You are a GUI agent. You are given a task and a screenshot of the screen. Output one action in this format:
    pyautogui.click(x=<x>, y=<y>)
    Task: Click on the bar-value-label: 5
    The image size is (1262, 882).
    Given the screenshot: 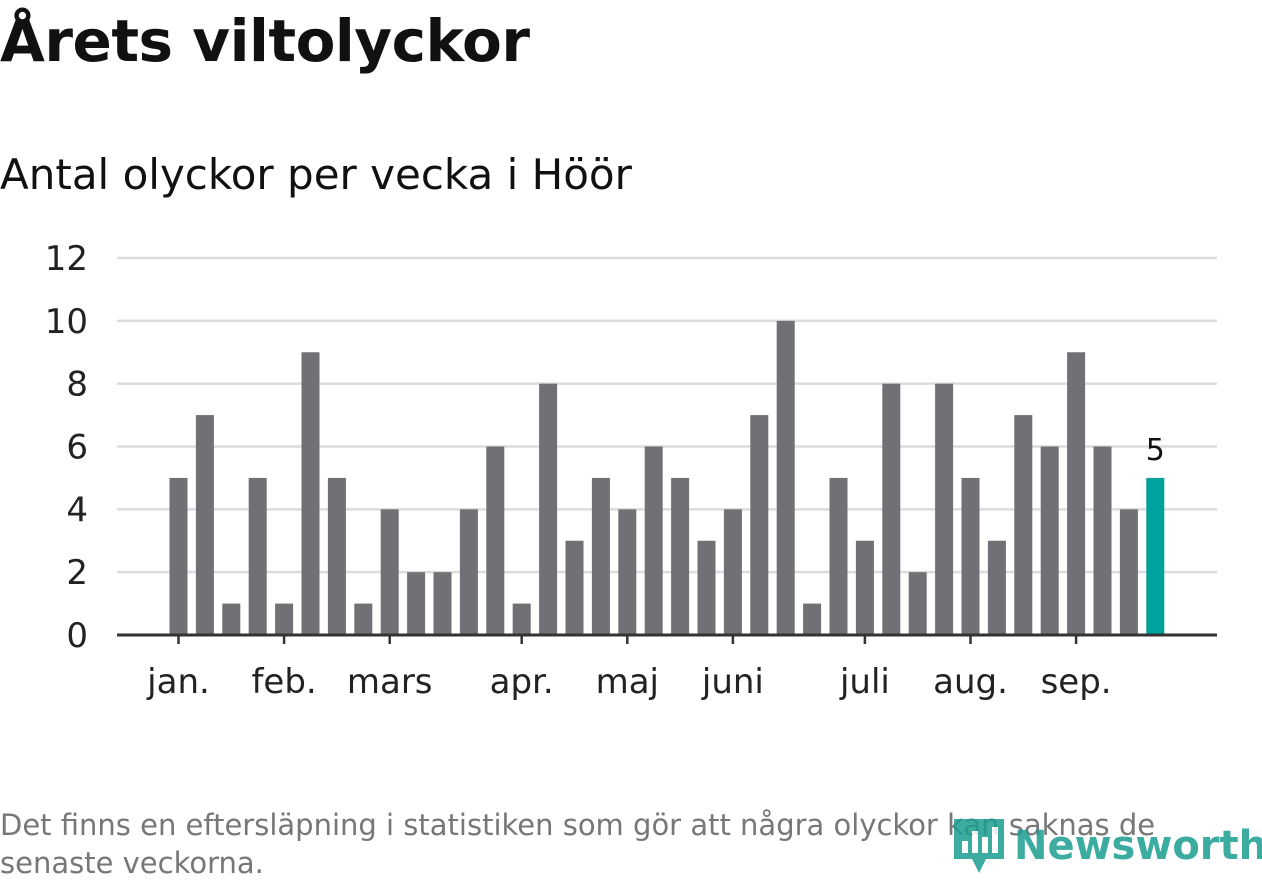 What is the action you would take?
    pyautogui.click(x=1155, y=450)
    